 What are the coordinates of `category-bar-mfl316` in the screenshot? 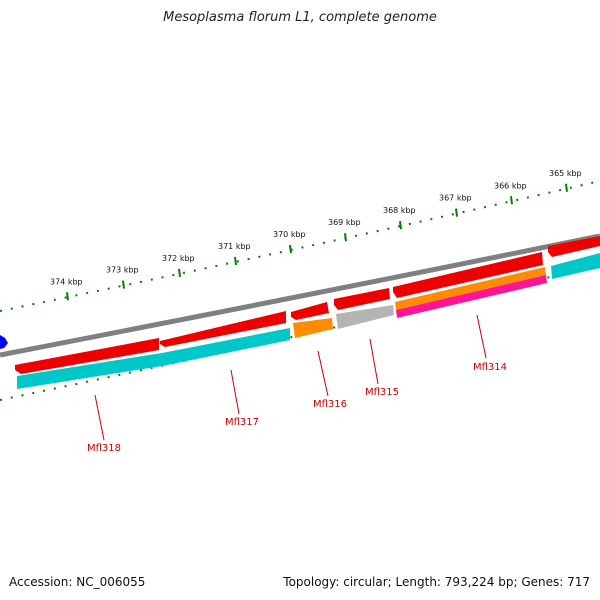 It's located at (313, 328).